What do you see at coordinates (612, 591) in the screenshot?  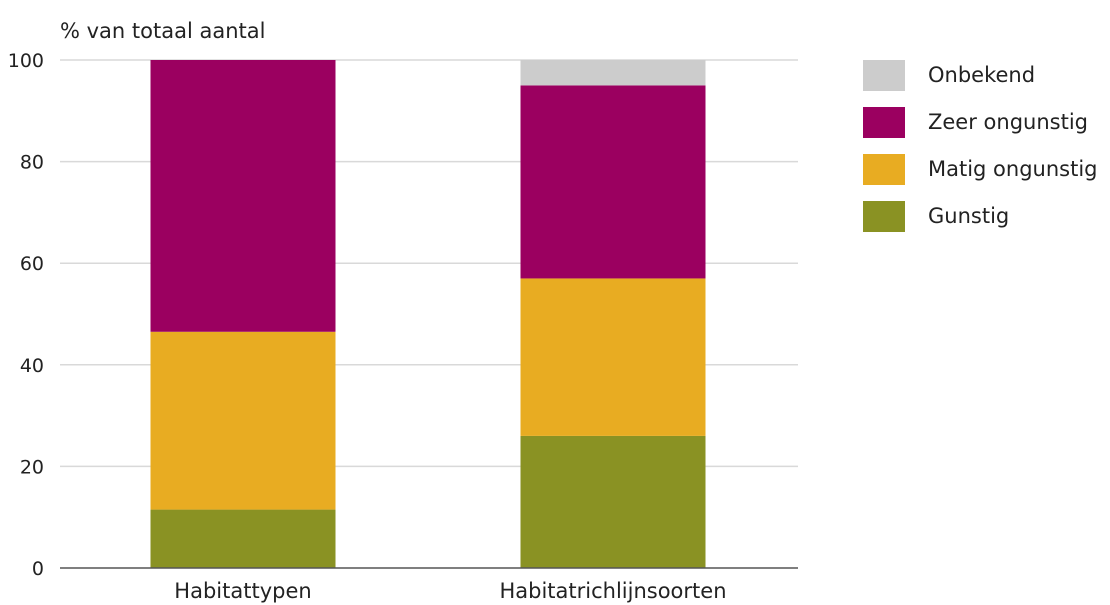 I see `x-category-label: Habitatrichlijnsoorten` at bounding box center [612, 591].